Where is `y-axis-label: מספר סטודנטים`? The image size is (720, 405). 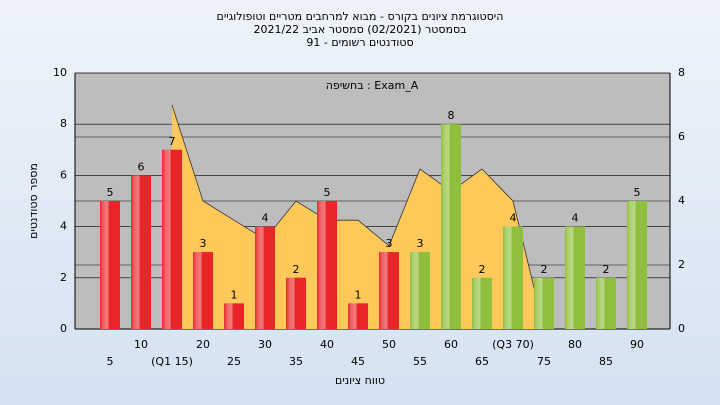
y-axis-label: מספר סטודנטים is located at coordinates (33, 201).